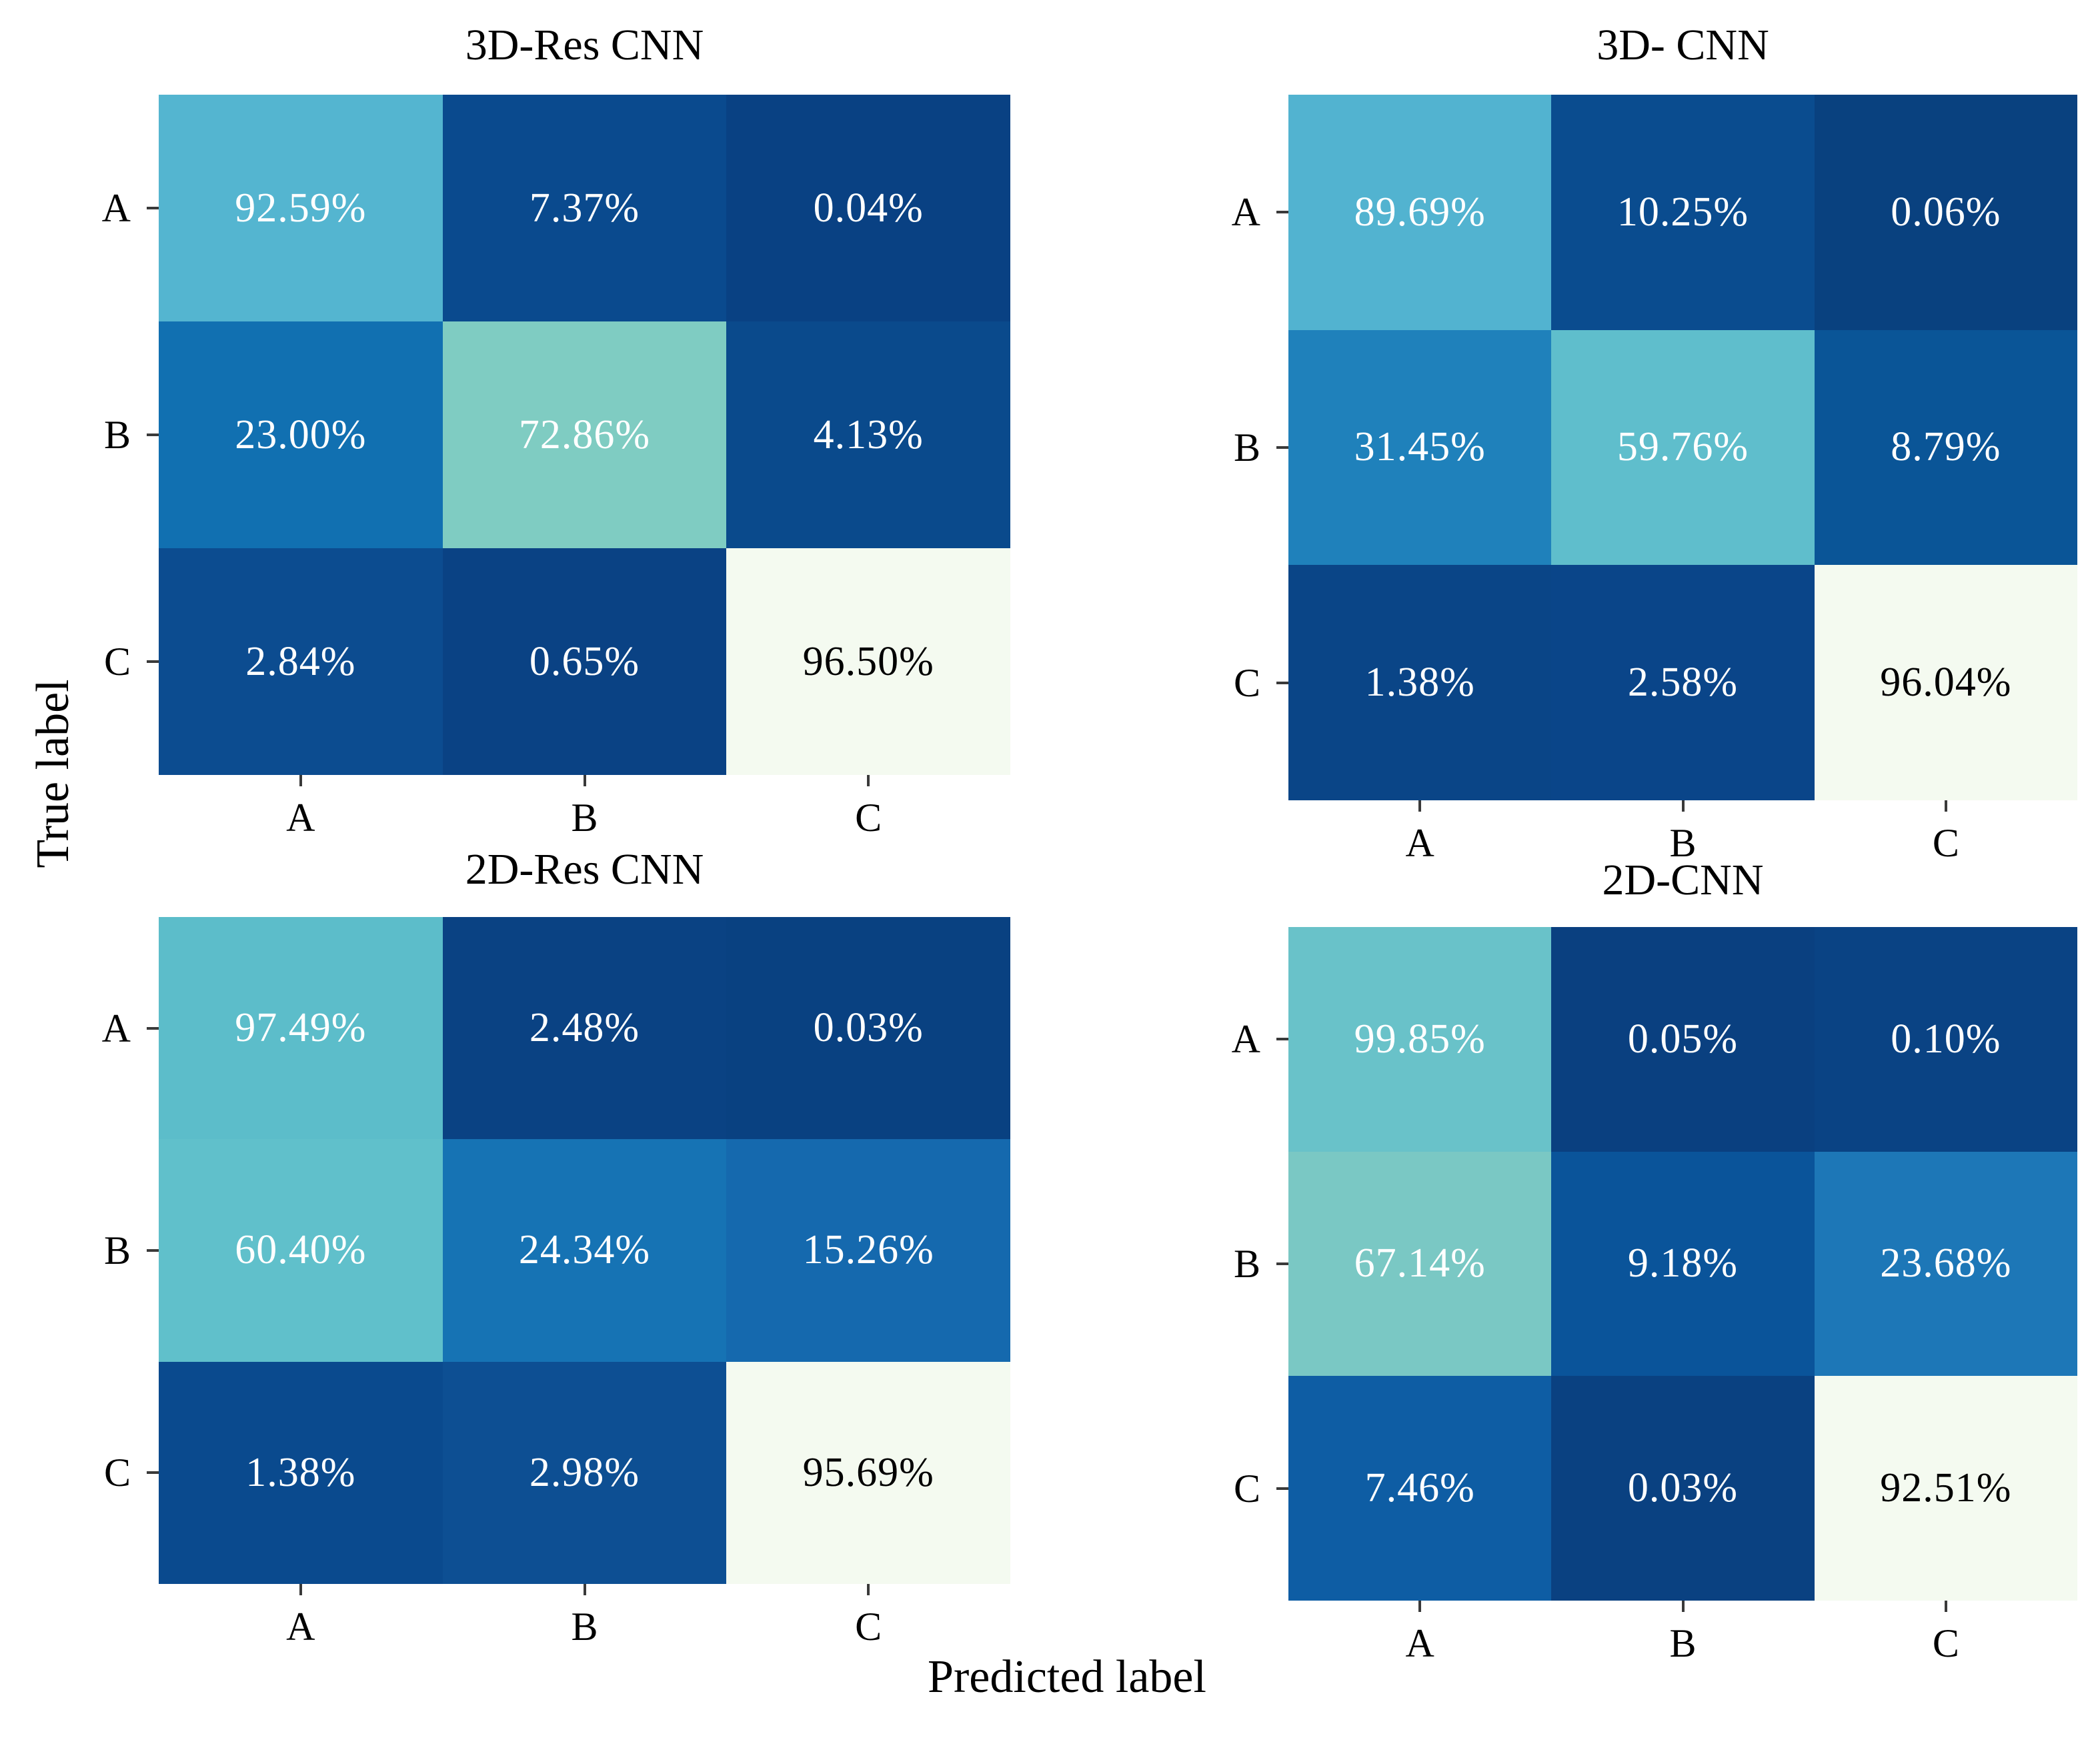 The image size is (2100, 1738). I want to click on cell-value: 92.51%, so click(1946, 1488).